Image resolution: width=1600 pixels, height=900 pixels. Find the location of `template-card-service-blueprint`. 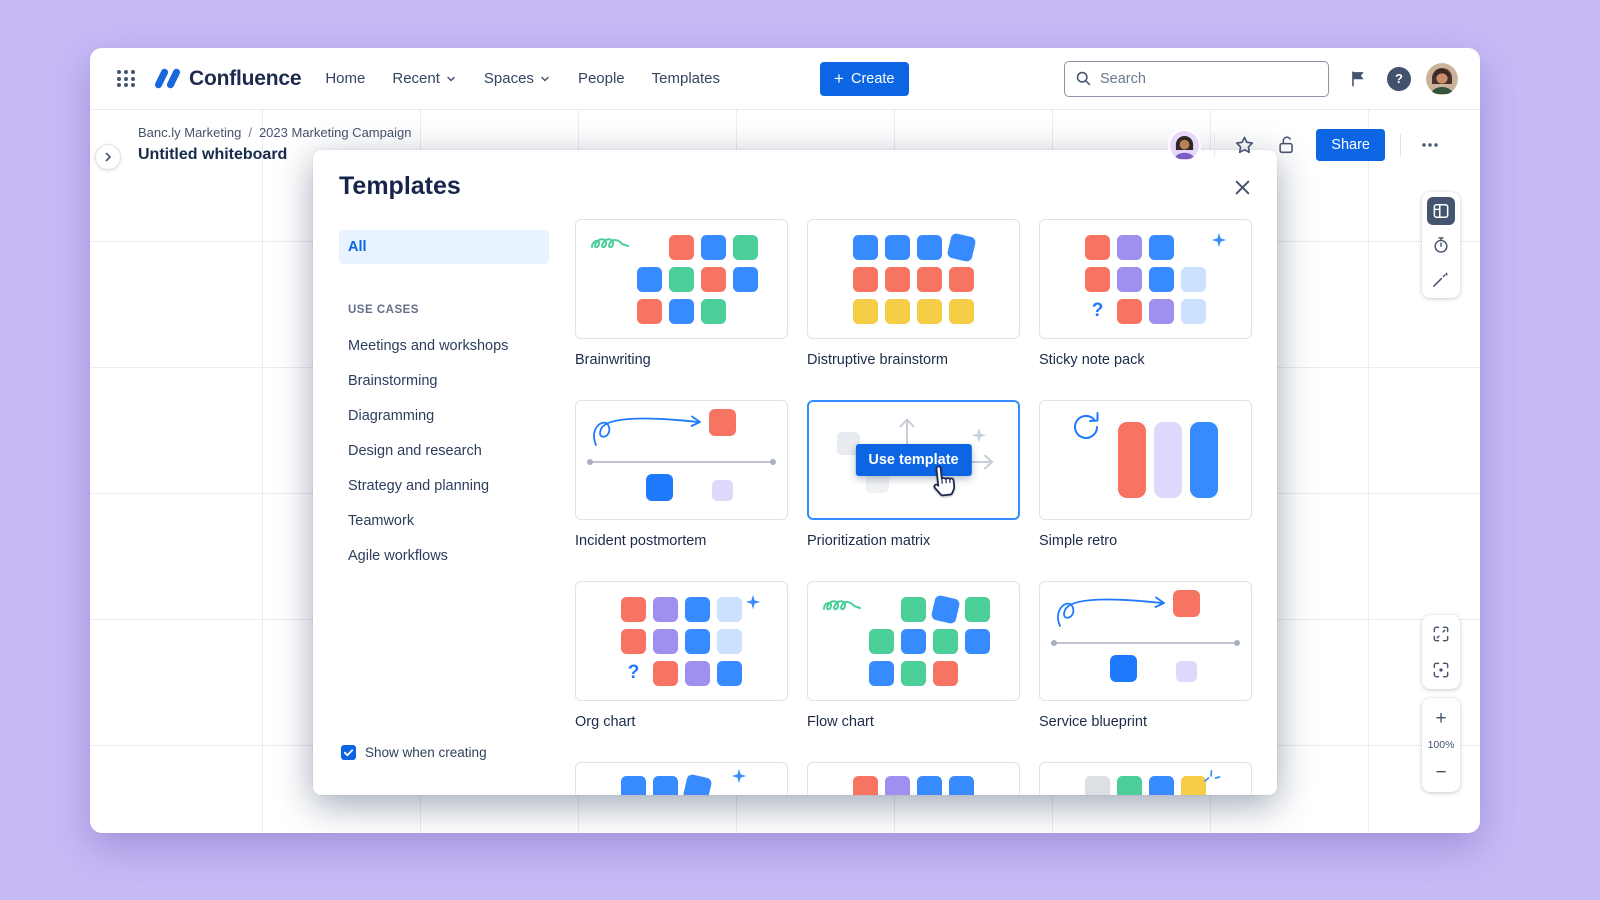

template-card-service-blueprint is located at coordinates (1145, 641).